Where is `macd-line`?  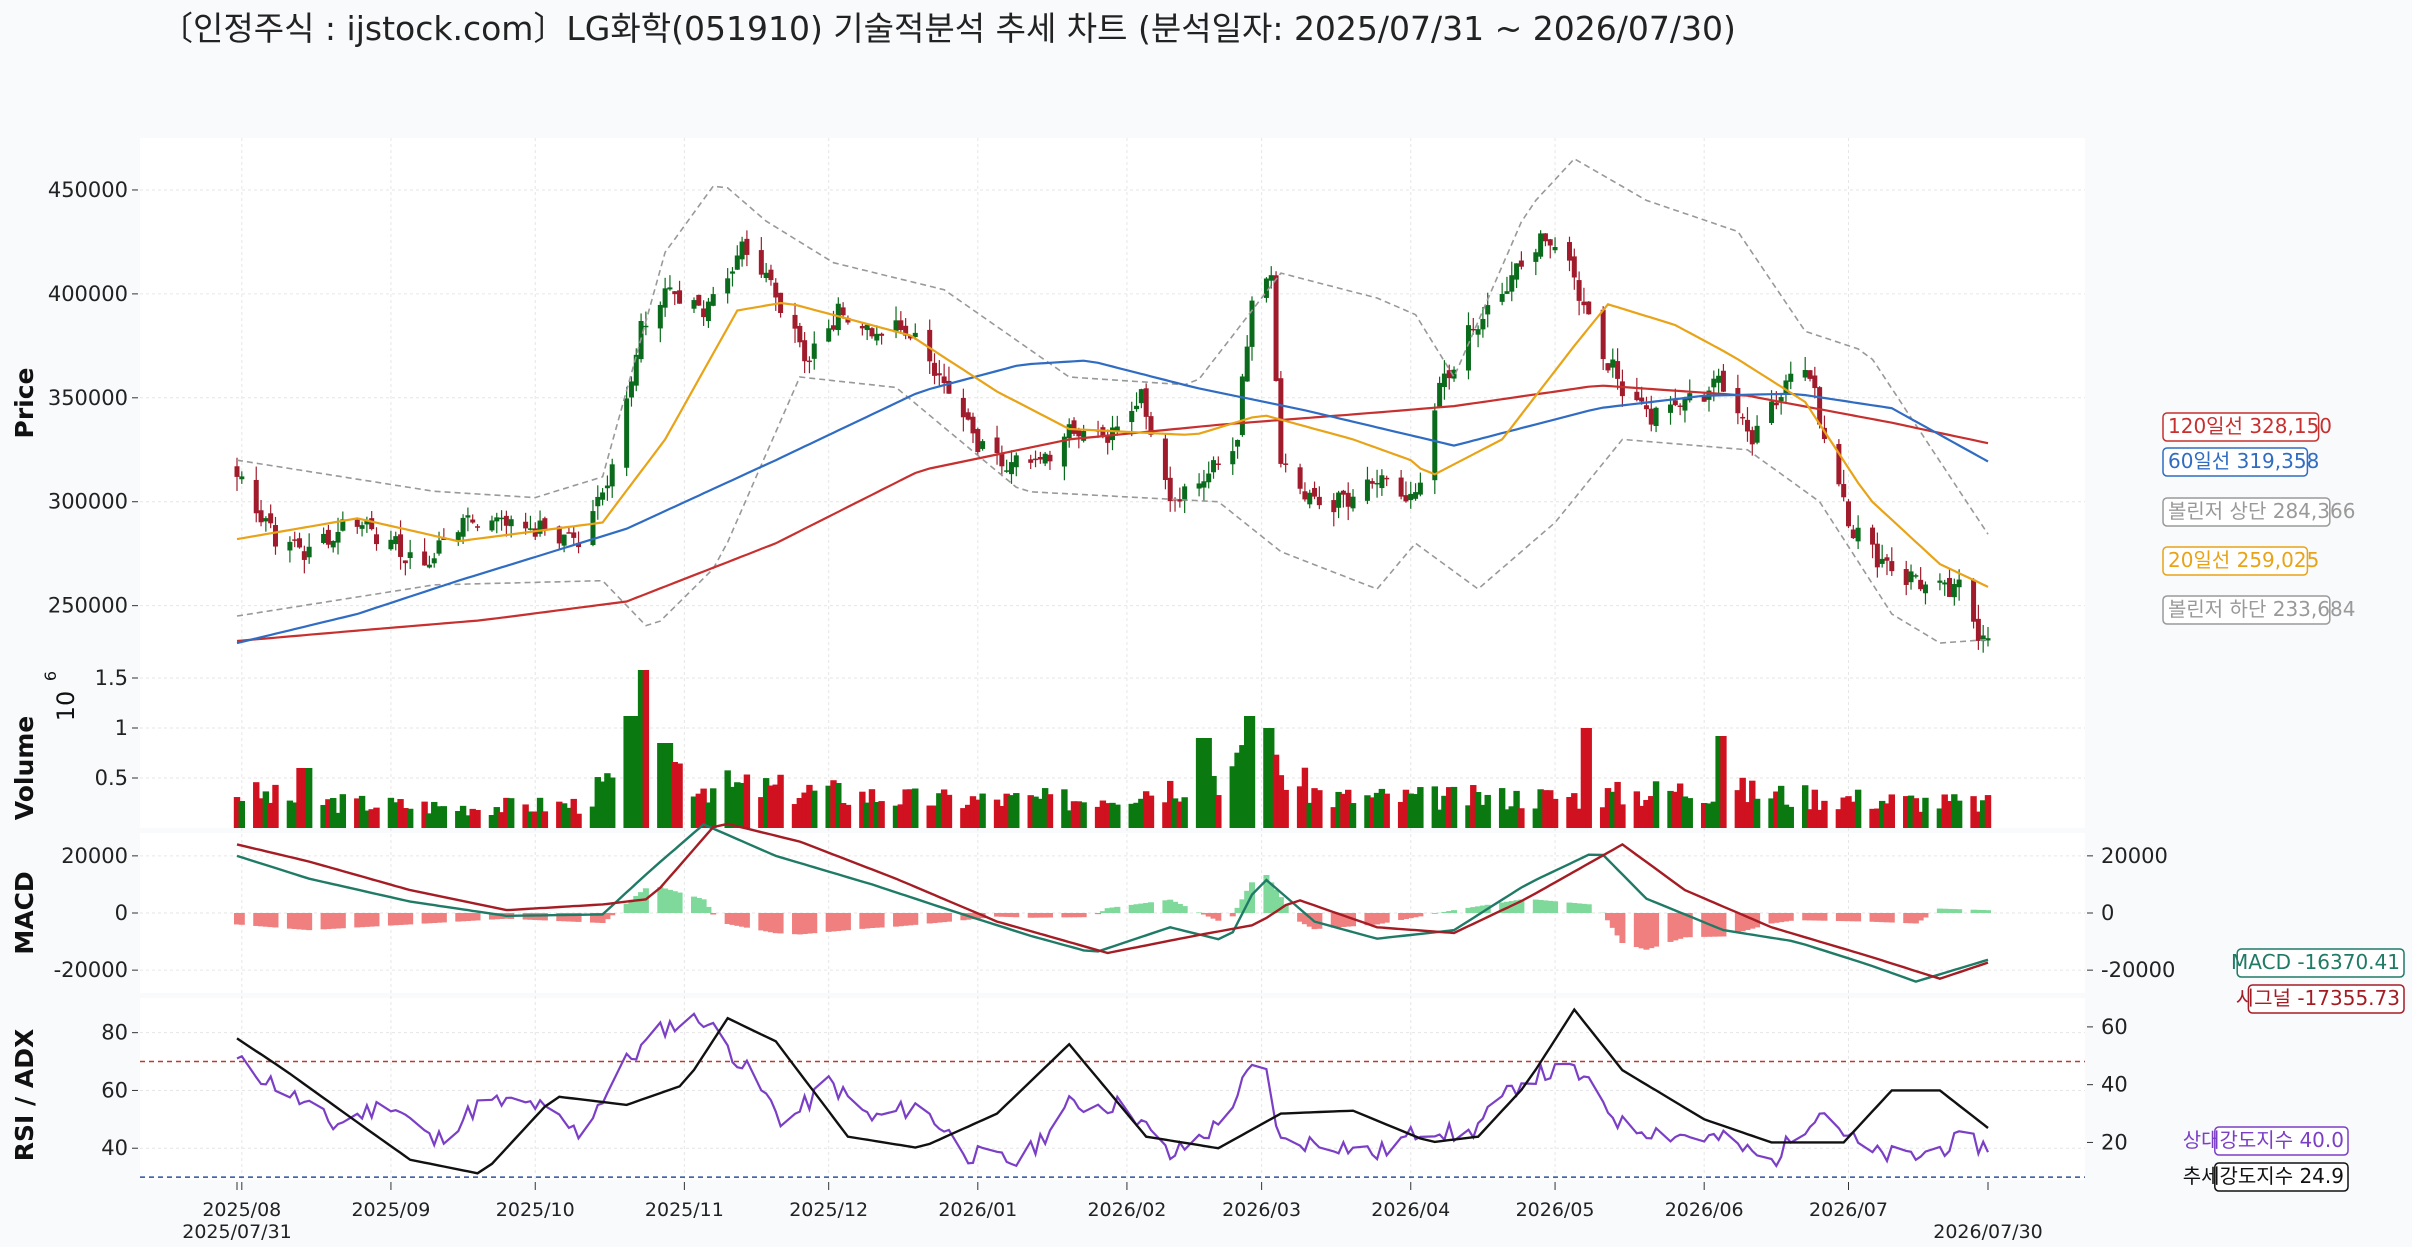 macd-line is located at coordinates (1112, 902).